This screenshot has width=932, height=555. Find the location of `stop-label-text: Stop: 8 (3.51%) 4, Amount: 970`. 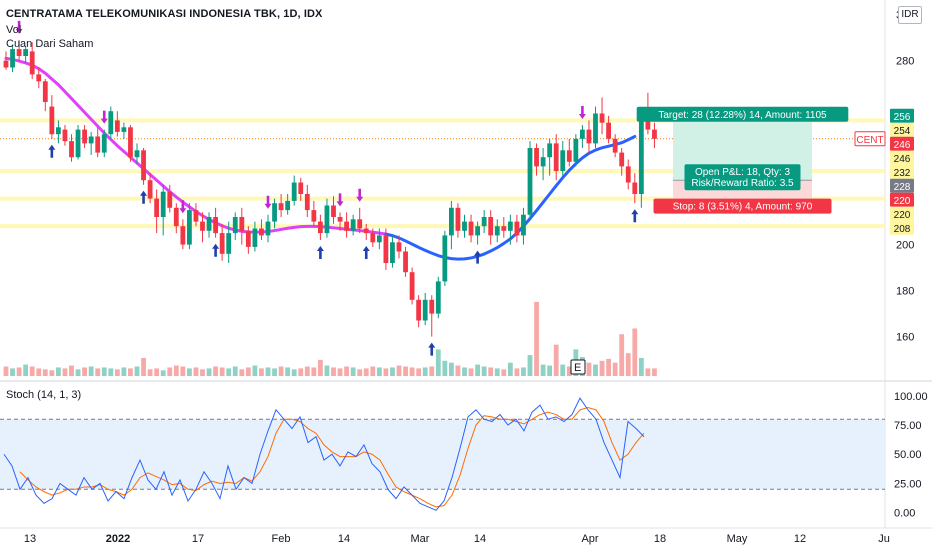

stop-label-text: Stop: 8 (3.51%) 4, Amount: 970 is located at coordinates (743, 207).